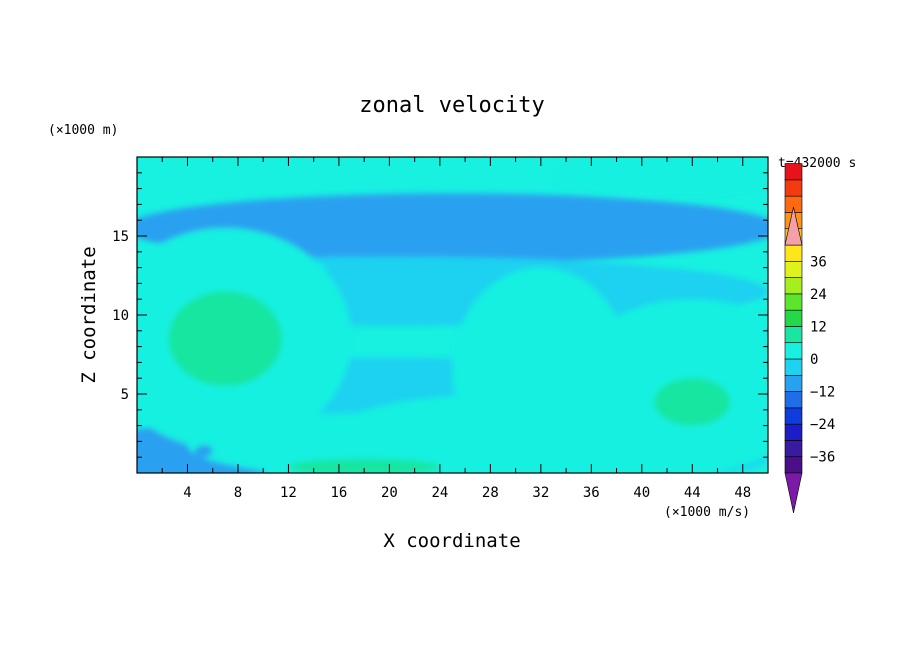  What do you see at coordinates (793, 226) in the screenshot?
I see `colorbar-over-triangle` at bounding box center [793, 226].